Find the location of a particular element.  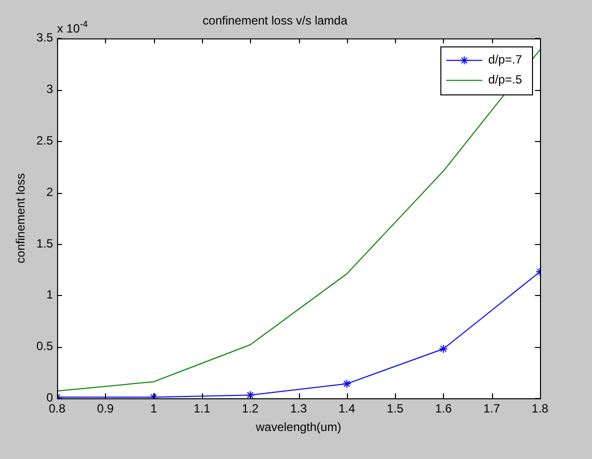

x-tick-label: 1.5 is located at coordinates (395, 409).